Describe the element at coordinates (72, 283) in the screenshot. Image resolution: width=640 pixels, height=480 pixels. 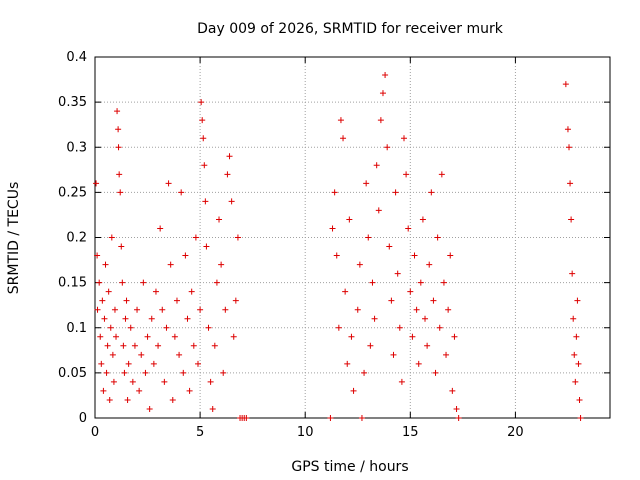
I see `y-tick-label: 0.15` at that location.